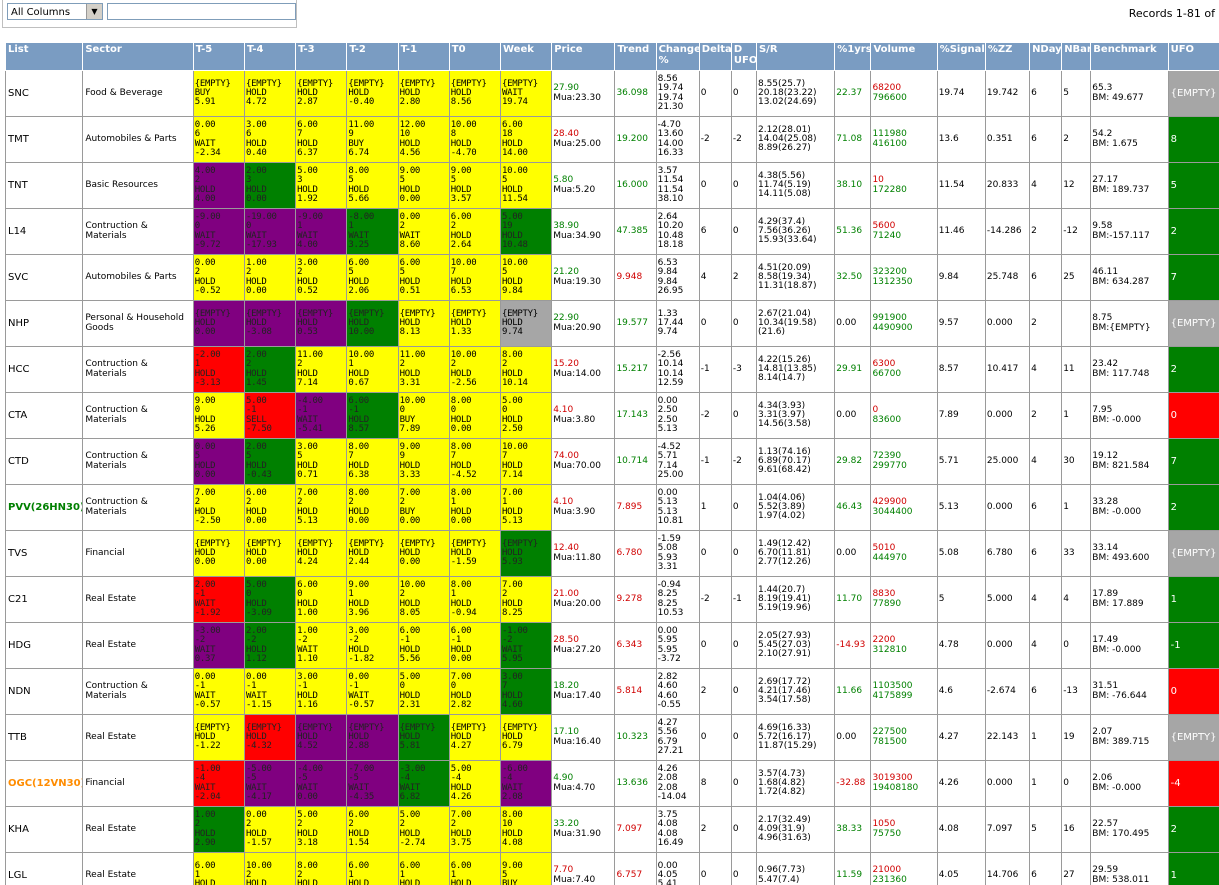  Describe the element at coordinates (372, 56) in the screenshot. I see `column-header-t-2: T-2` at that location.